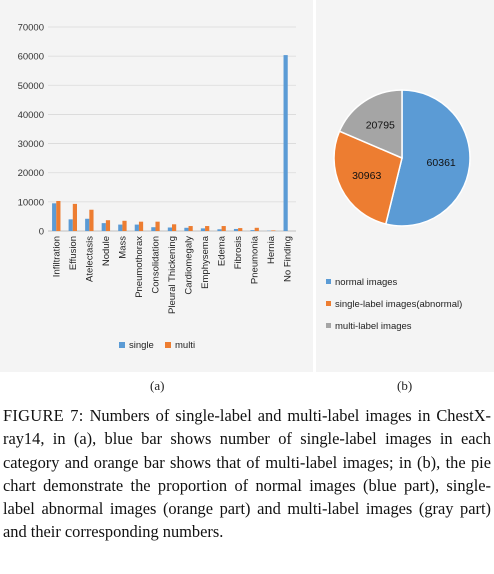 The height and width of the screenshot is (574, 494). I want to click on subfigure-label-a: (a), so click(157, 385).